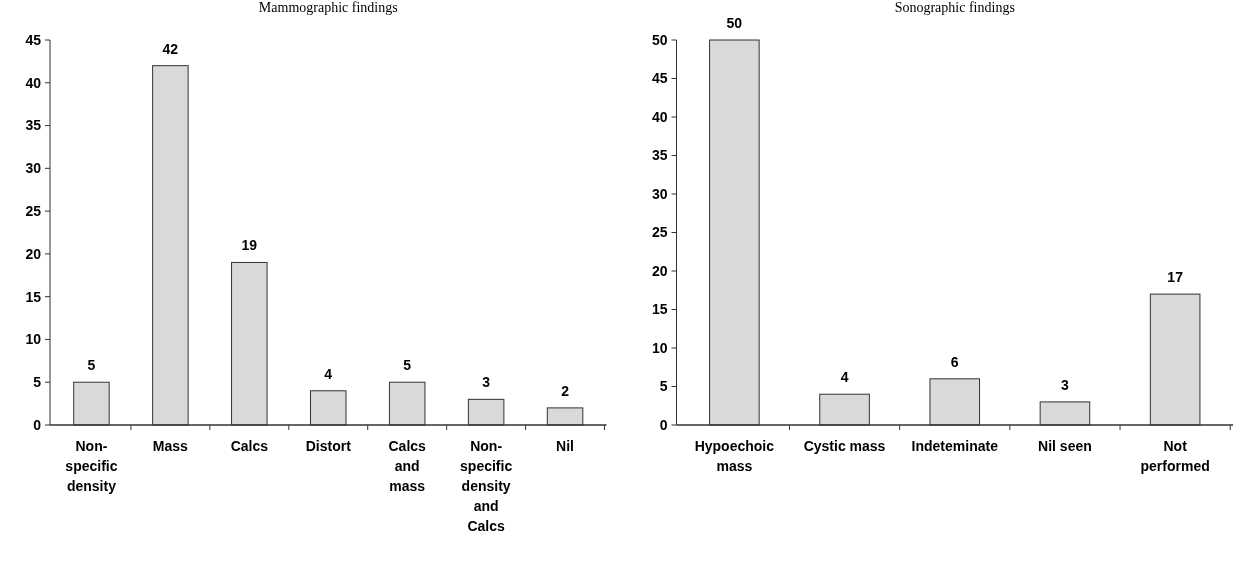 This screenshot has height=575, width=1253. Describe the element at coordinates (954, 361) in the screenshot. I see `data-label: 6` at that location.